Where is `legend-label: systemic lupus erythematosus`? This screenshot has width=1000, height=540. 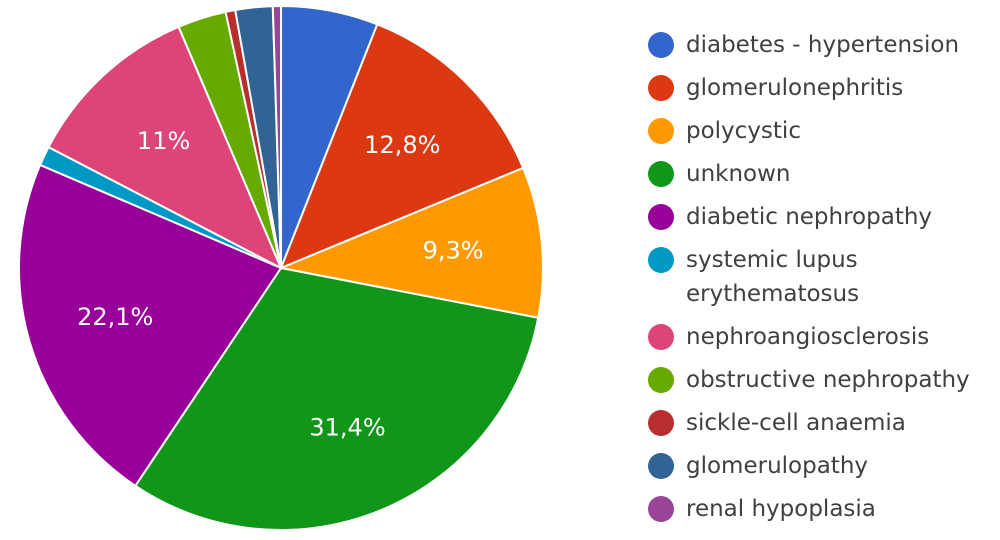
legend-label: systemic lupus erythematosus is located at coordinates (773, 277).